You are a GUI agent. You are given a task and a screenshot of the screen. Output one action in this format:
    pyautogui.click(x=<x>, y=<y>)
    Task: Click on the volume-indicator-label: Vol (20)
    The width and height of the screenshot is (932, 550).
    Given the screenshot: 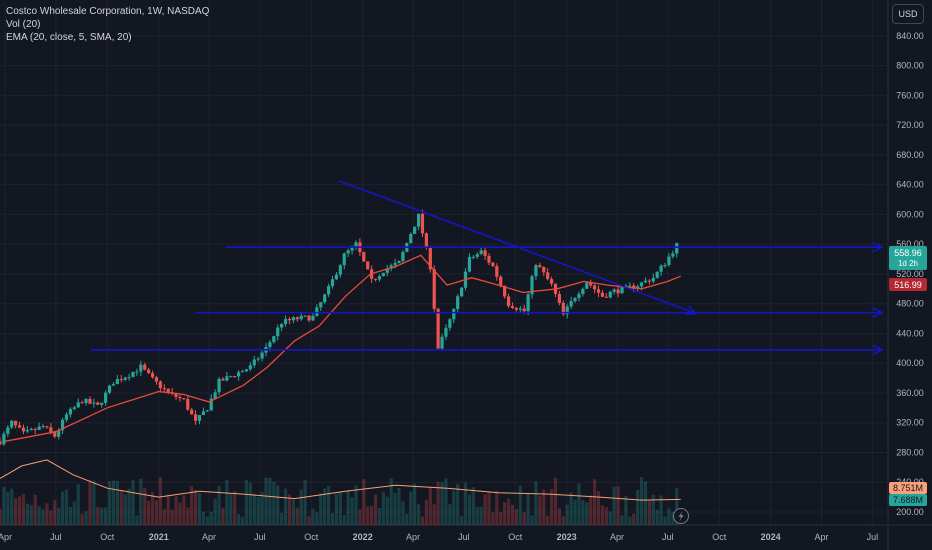 What is the action you would take?
    pyautogui.click(x=23, y=24)
    